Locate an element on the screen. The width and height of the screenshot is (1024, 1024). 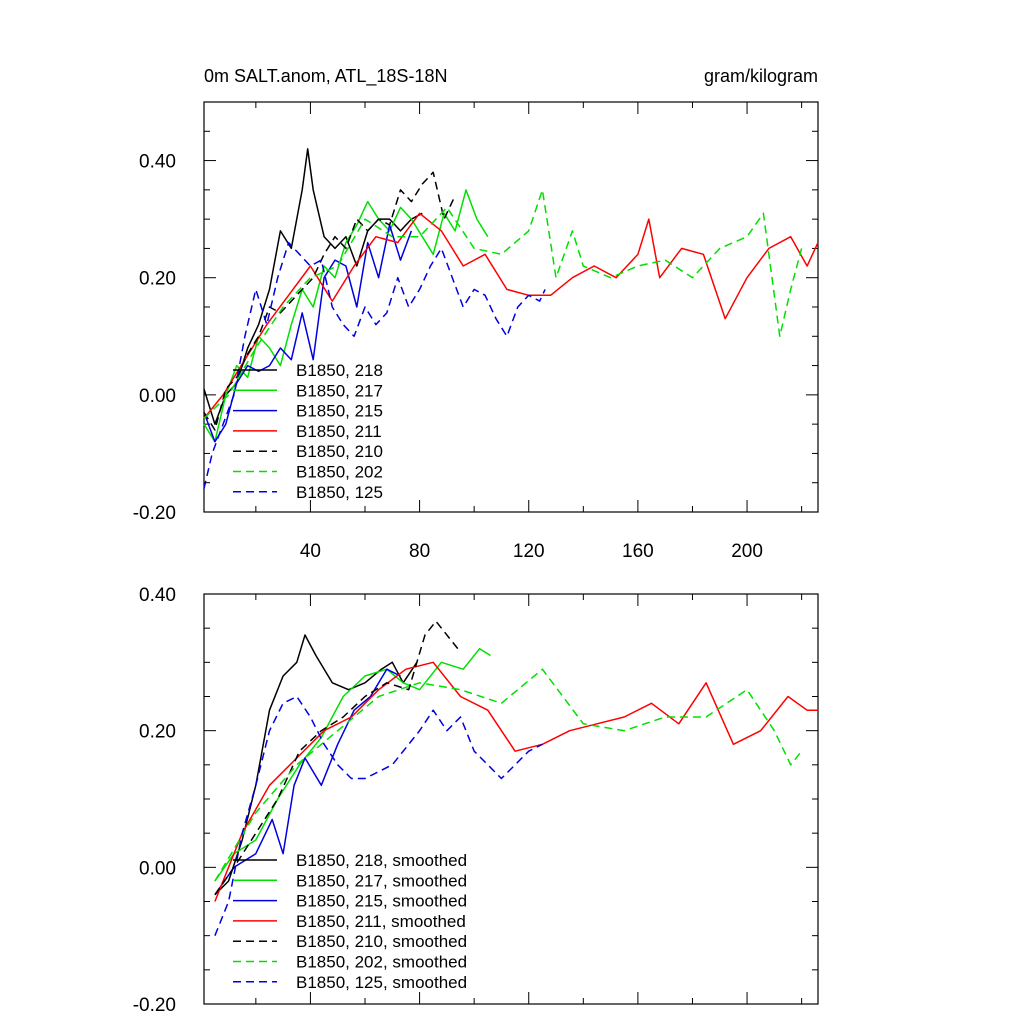
x-tick-label: 80 is located at coordinates (419, 551).